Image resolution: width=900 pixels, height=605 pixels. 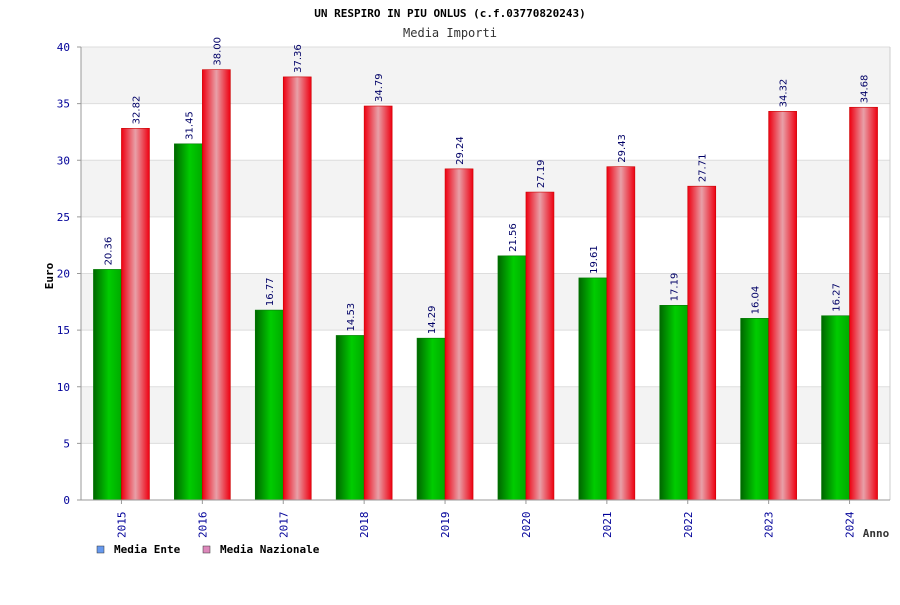 I want to click on value-label-media-nazionale-2016: 38.00, so click(x=217, y=51).